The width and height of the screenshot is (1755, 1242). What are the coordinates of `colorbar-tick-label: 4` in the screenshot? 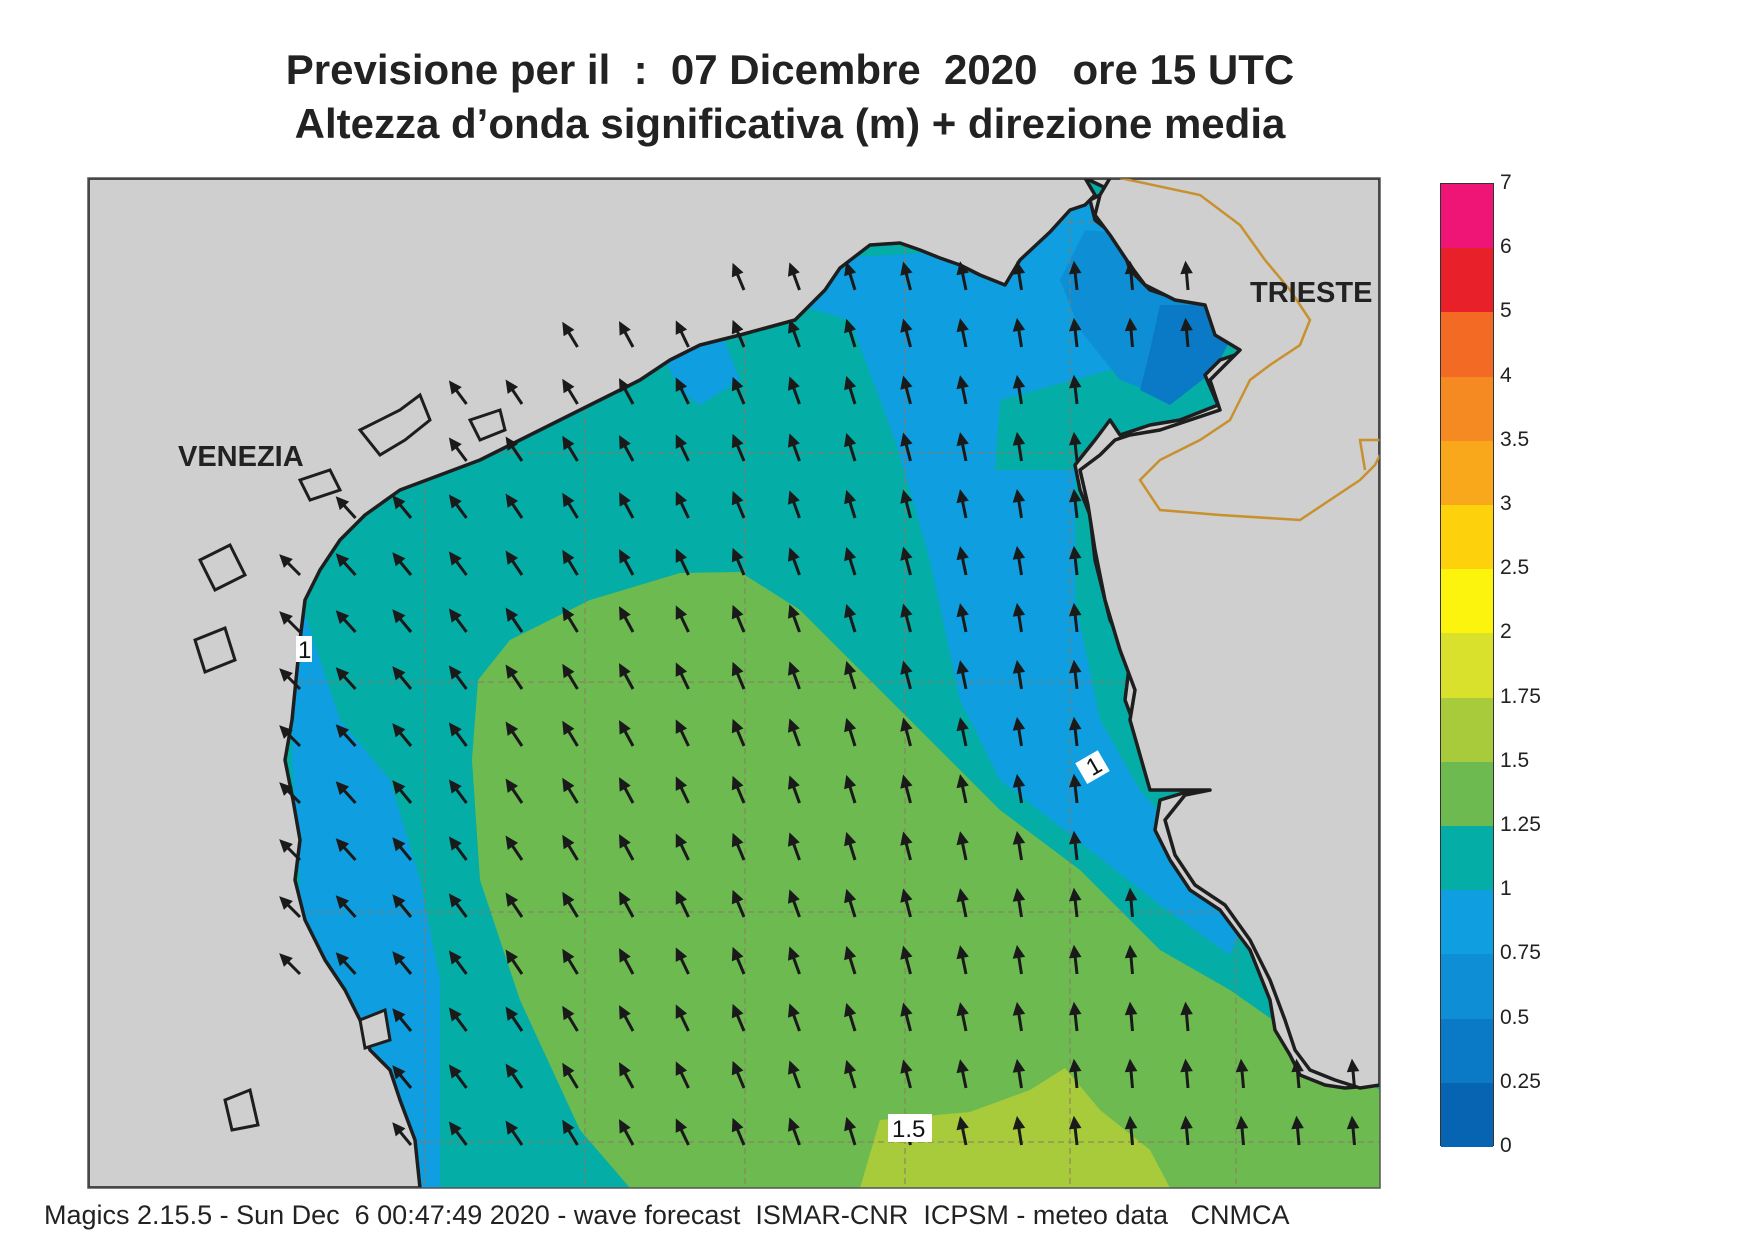 It's located at (1506, 375).